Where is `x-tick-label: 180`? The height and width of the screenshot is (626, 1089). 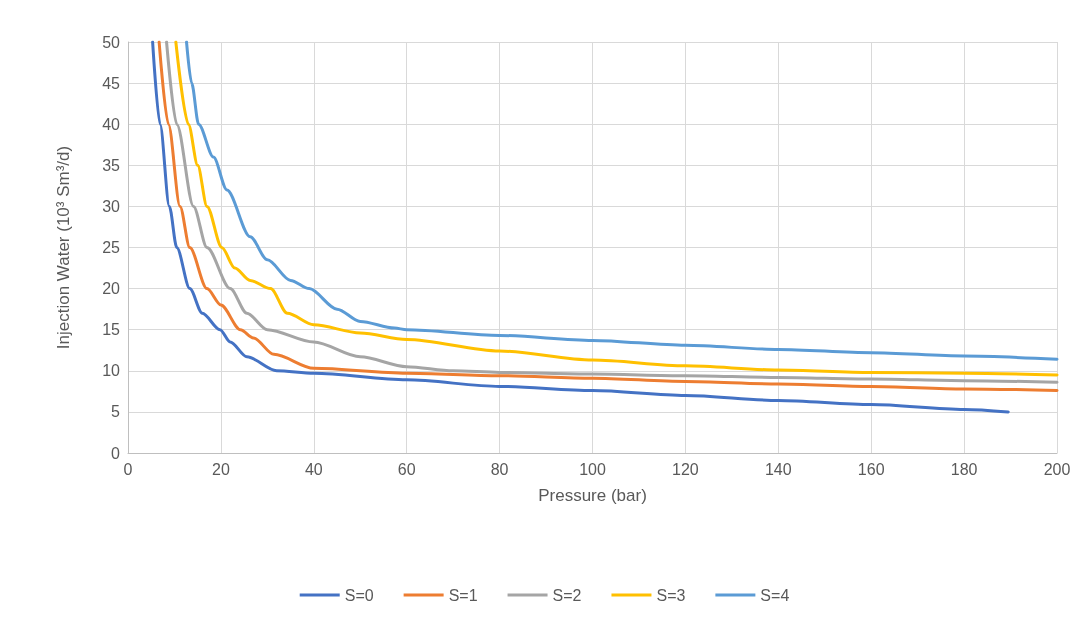 x-tick-label: 180 is located at coordinates (964, 469).